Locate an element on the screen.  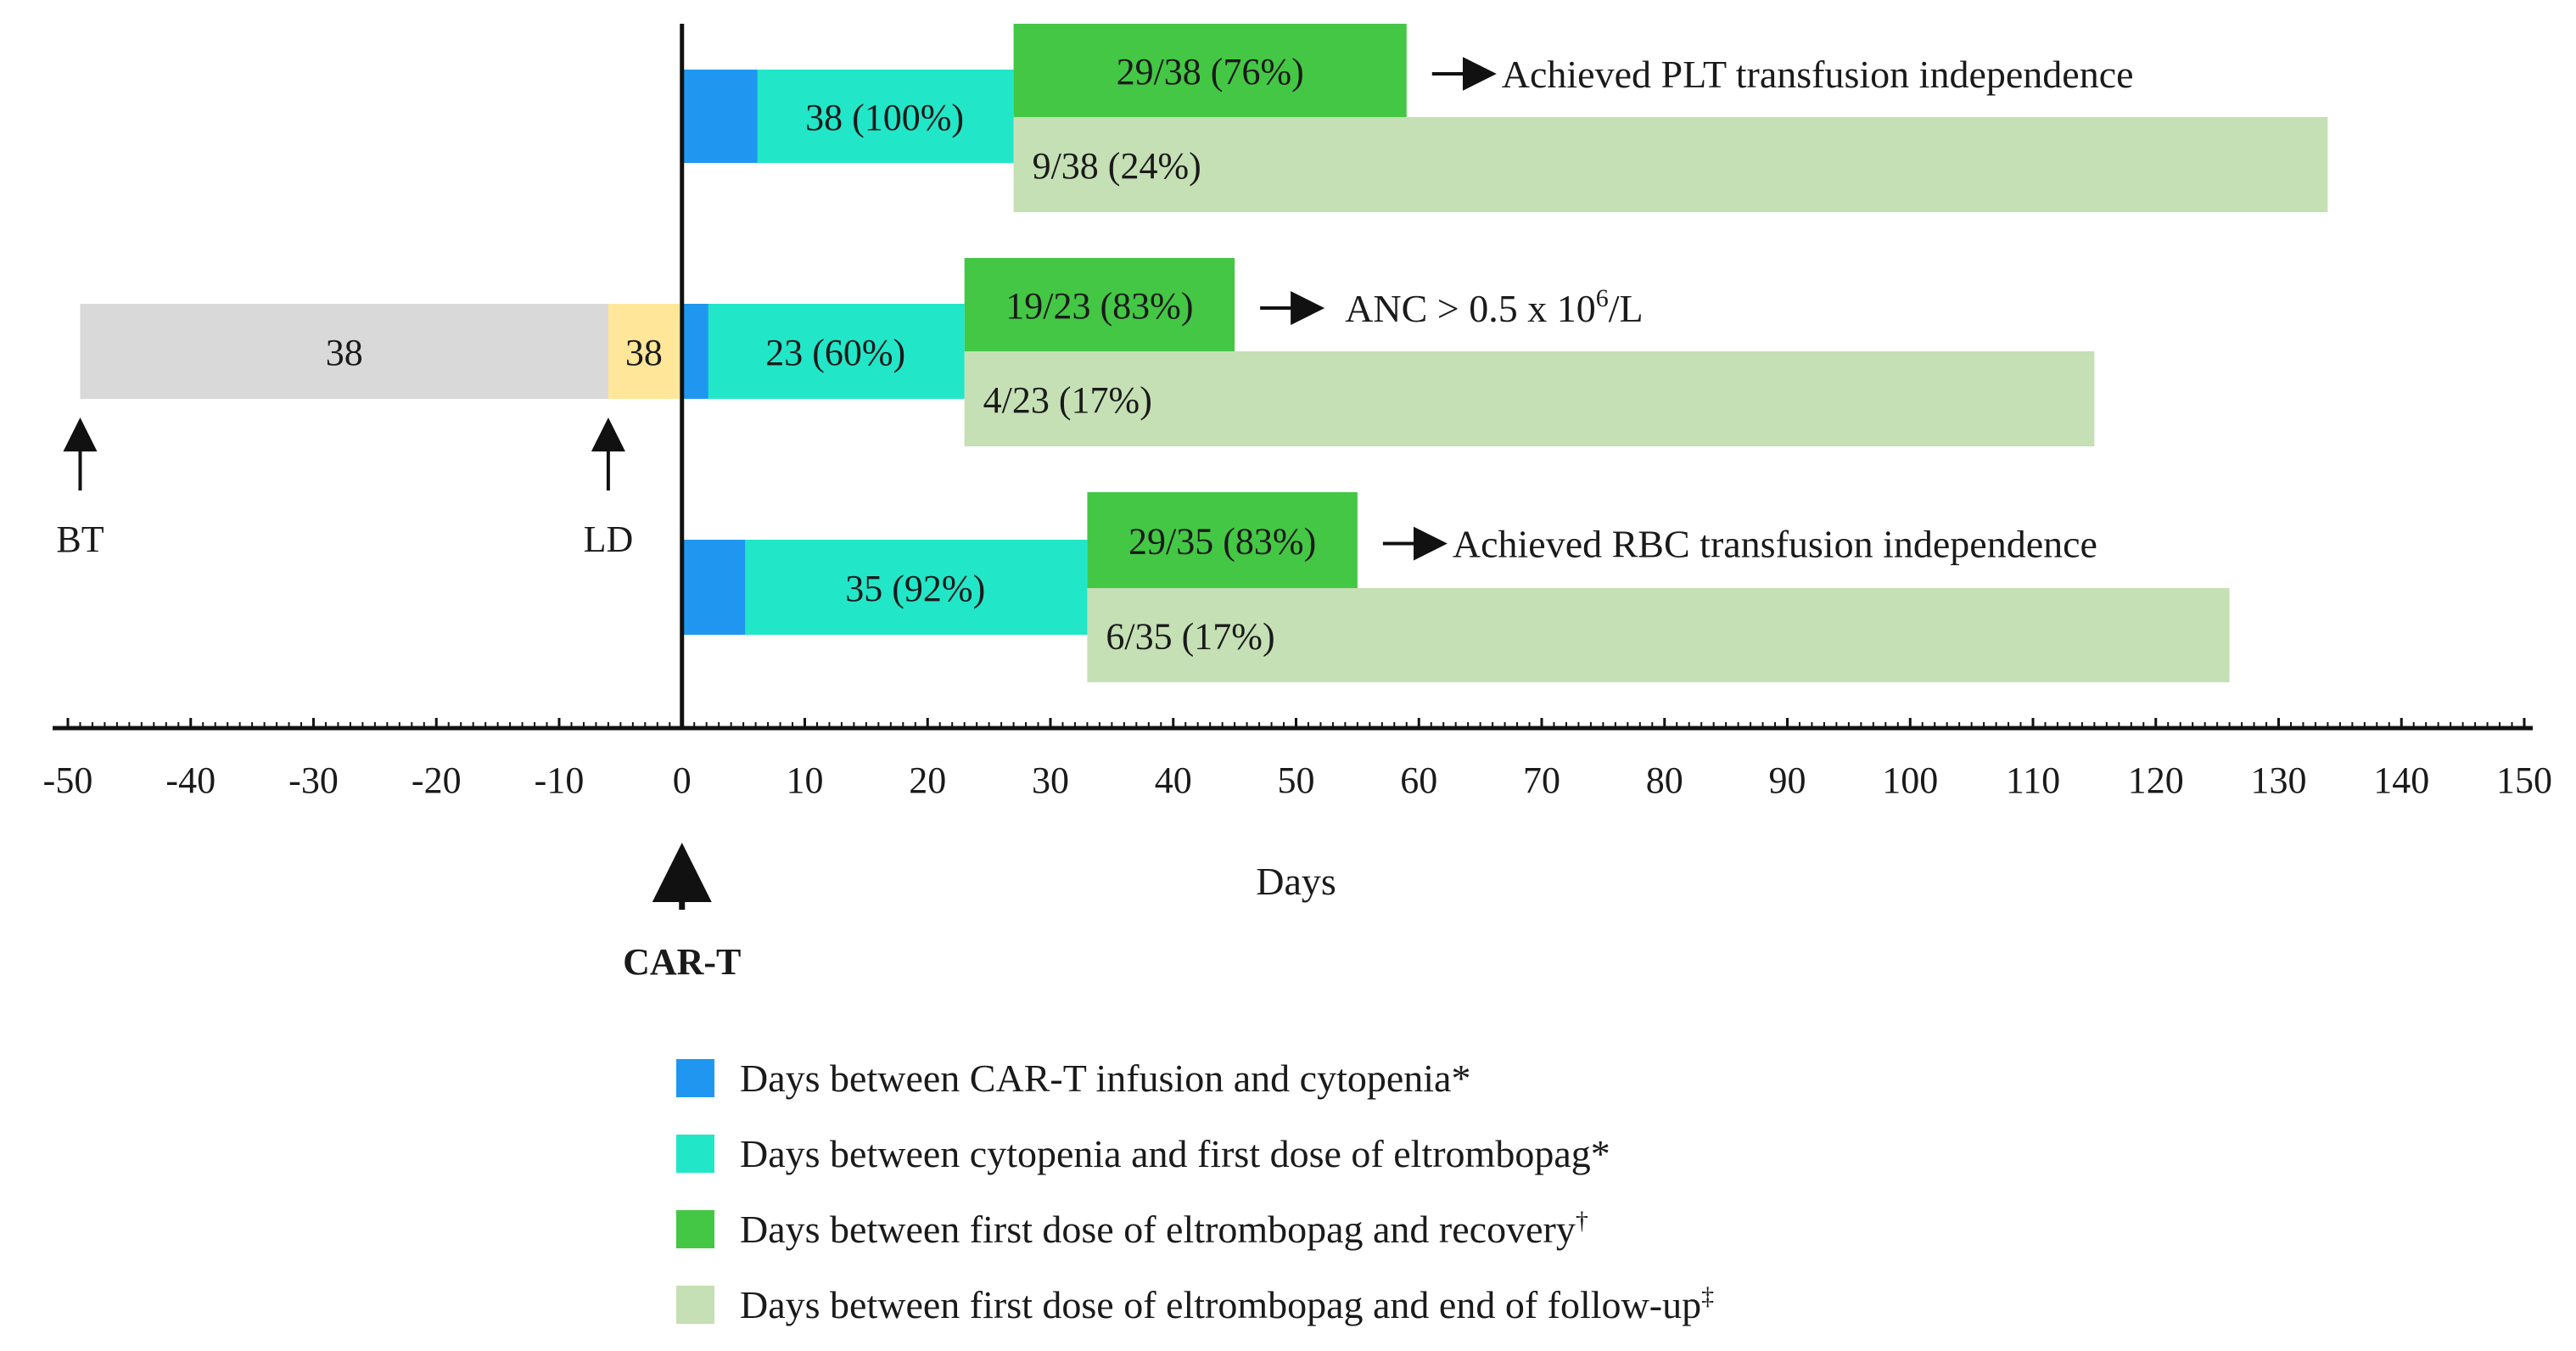
bar-recovery-plt is located at coordinates (1210, 70).